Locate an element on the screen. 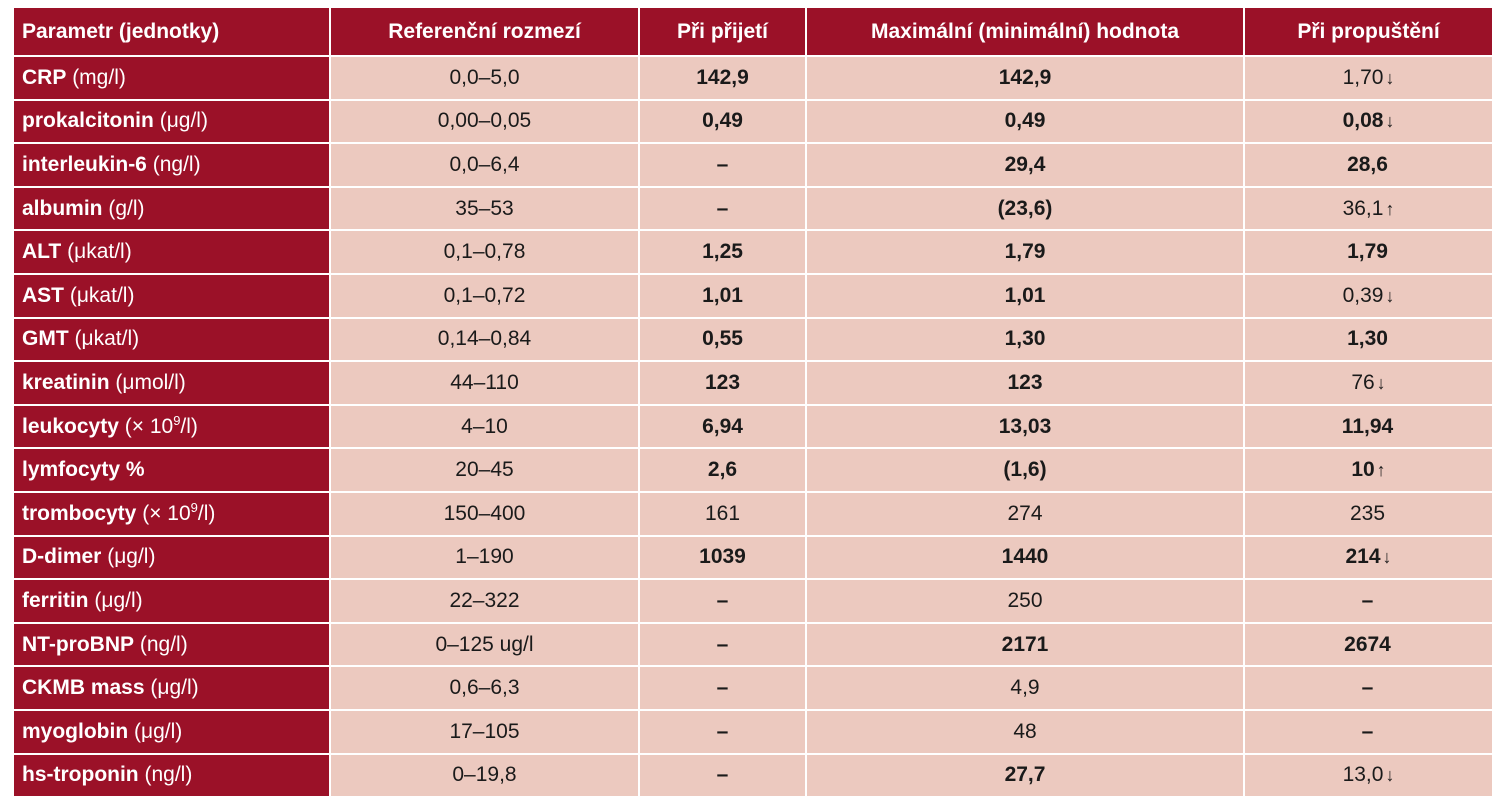  reference-range-value: 0,0–5,0 is located at coordinates (484, 77).